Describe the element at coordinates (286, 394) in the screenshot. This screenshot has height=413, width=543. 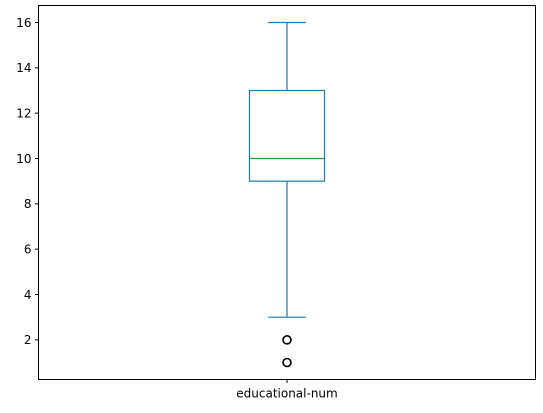
I see `x-category-label: educational-num` at that location.